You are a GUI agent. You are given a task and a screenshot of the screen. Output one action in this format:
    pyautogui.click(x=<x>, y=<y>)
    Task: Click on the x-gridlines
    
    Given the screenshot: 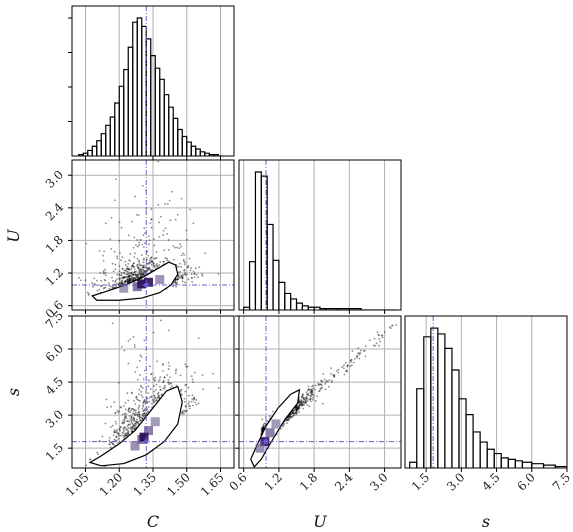 What is the action you would take?
    pyautogui.click(x=314, y=235)
    